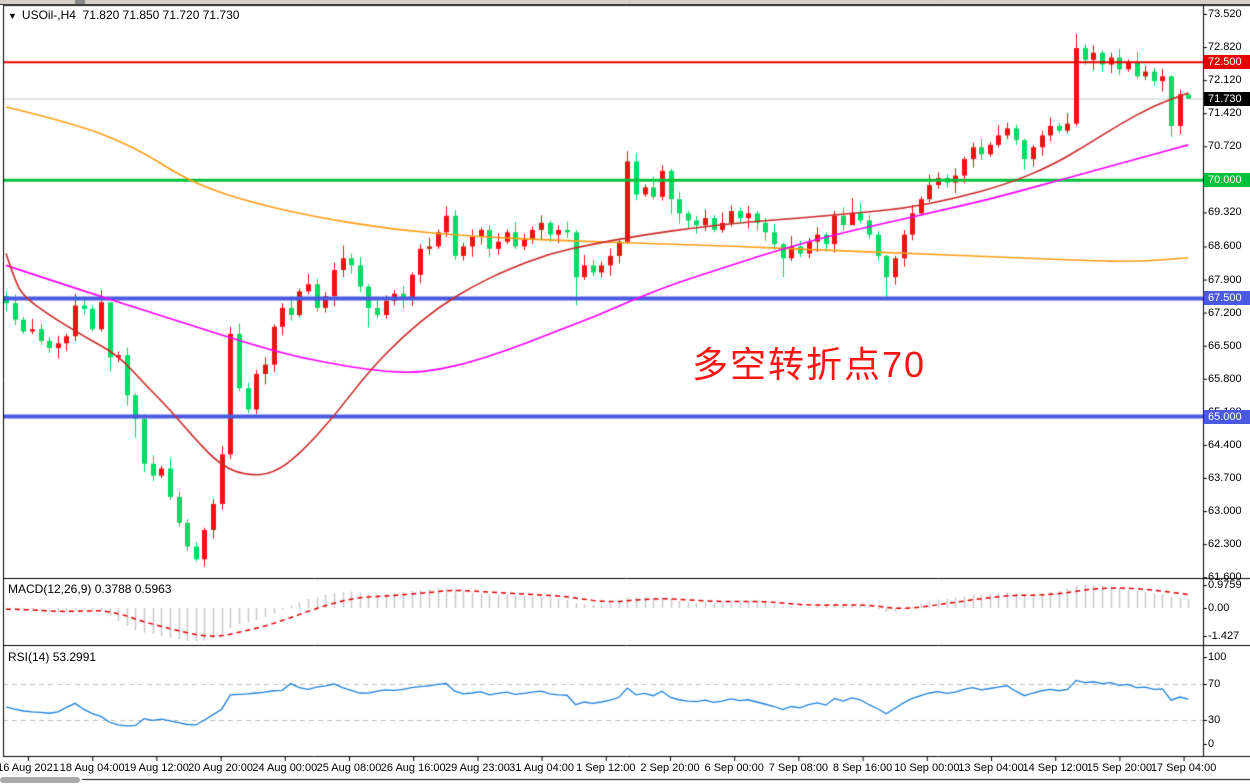  Describe the element at coordinates (809, 364) in the screenshot. I see `trend-annotation: 多空转折点70` at that location.